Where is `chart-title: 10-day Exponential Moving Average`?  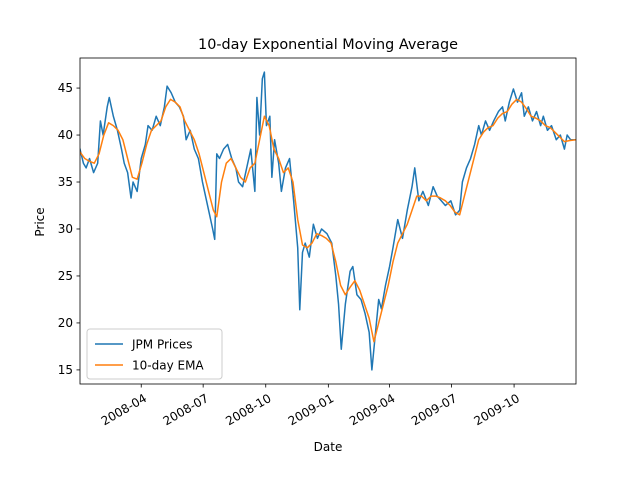 chart-title: 10-day Exponential Moving Average is located at coordinates (328, 45).